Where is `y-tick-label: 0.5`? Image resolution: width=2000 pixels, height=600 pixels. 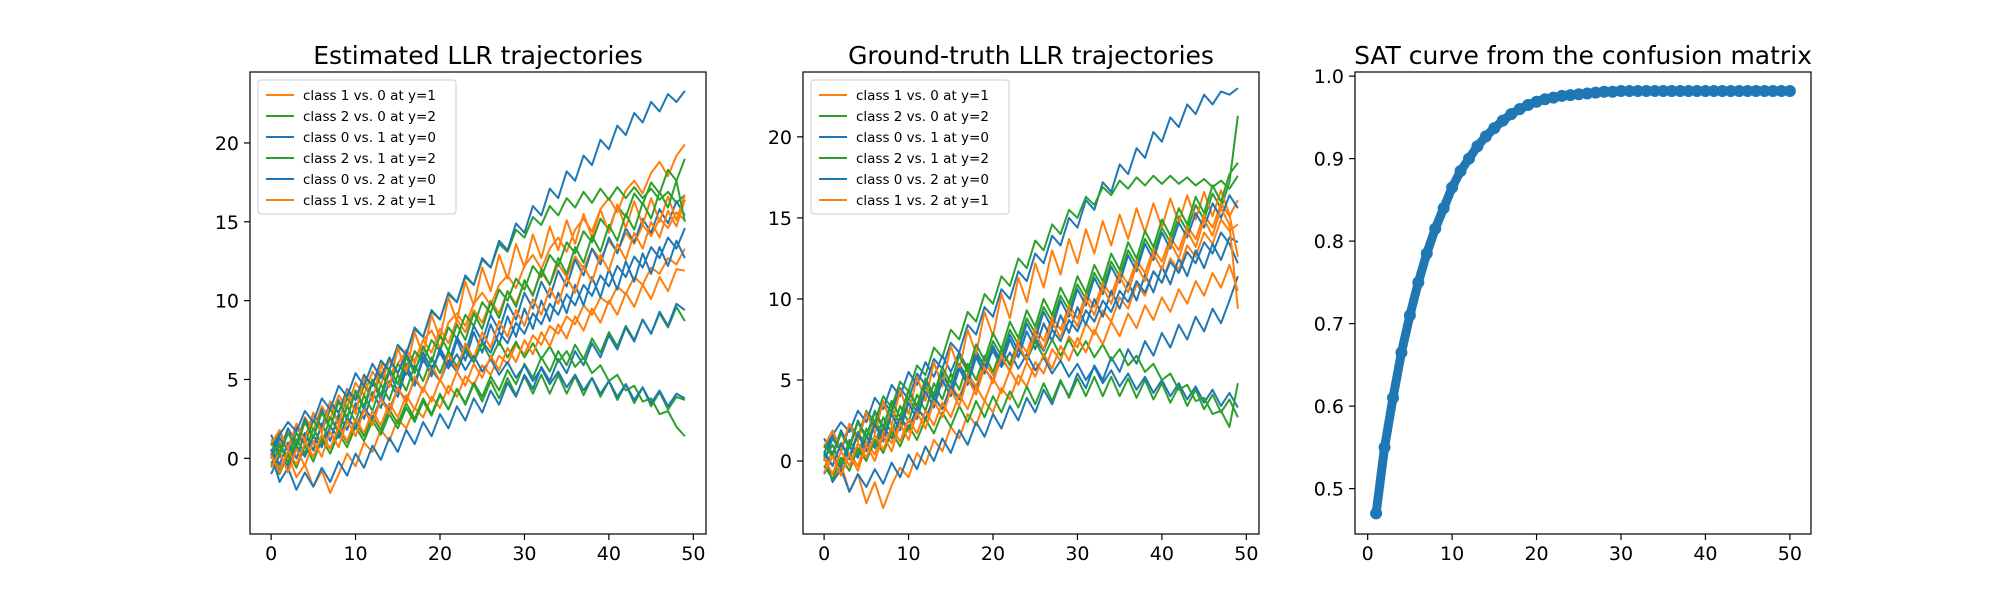
y-tick-label: 0.5 is located at coordinates (1329, 490).